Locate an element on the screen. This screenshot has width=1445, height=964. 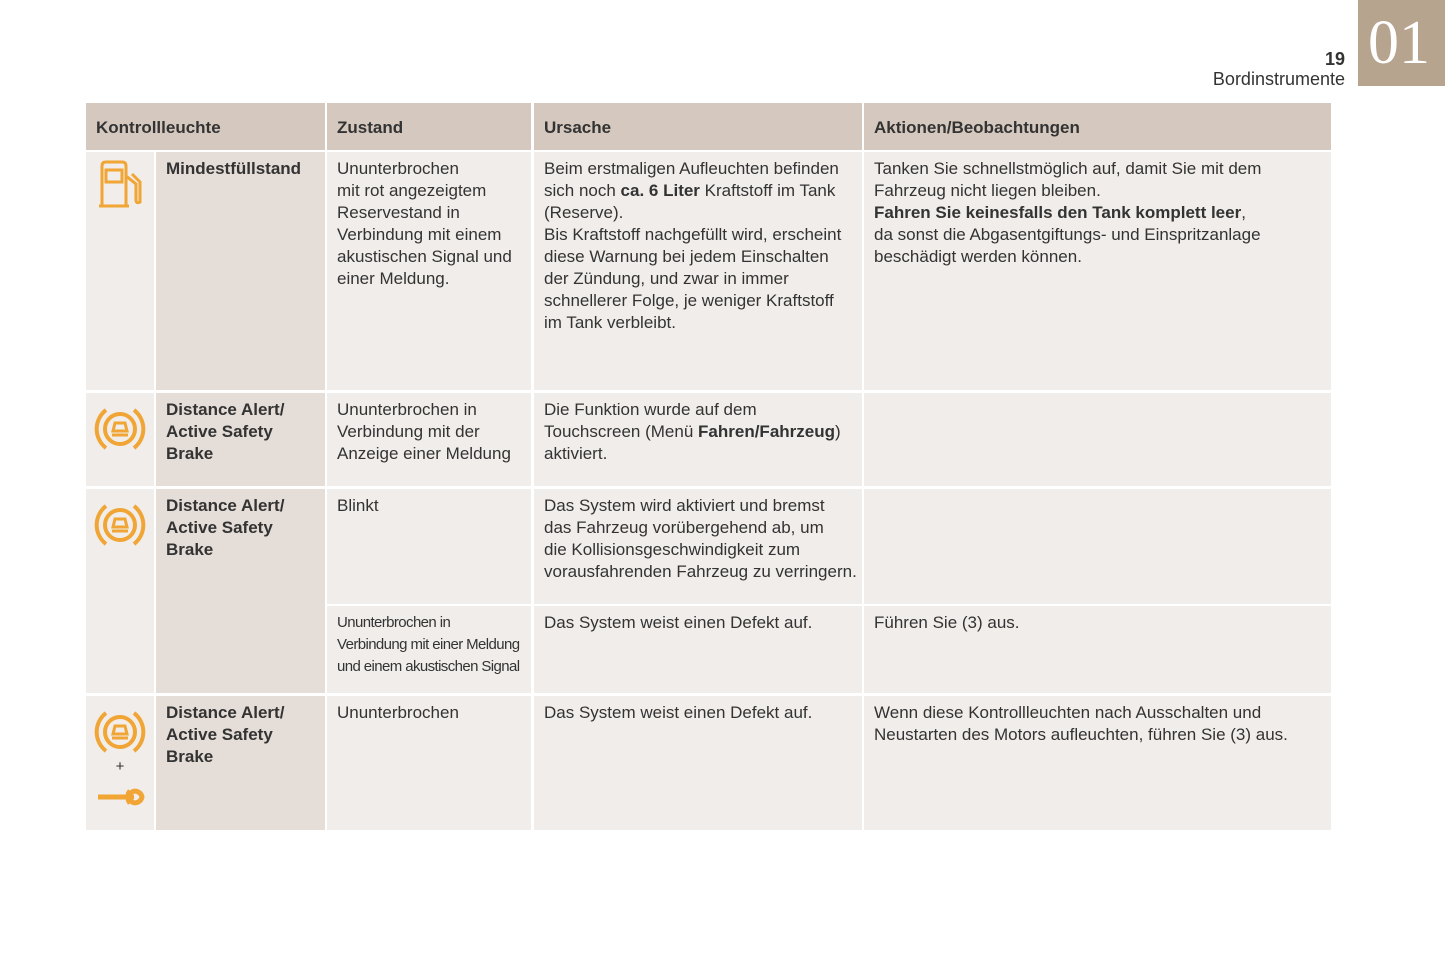
text-run: Verbindung mit einer Meldung is located at coordinates (428, 644).